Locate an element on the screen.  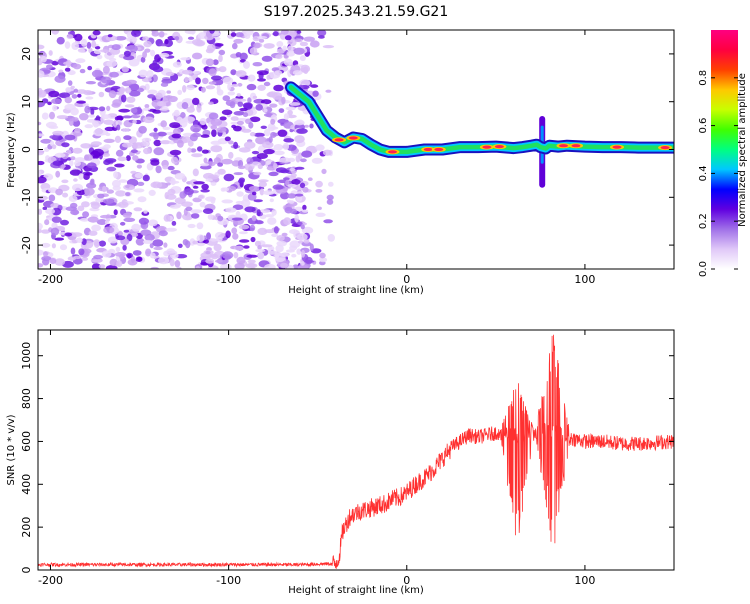
colorbar-tick-label: 0.2 is located at coordinates (703, 221).